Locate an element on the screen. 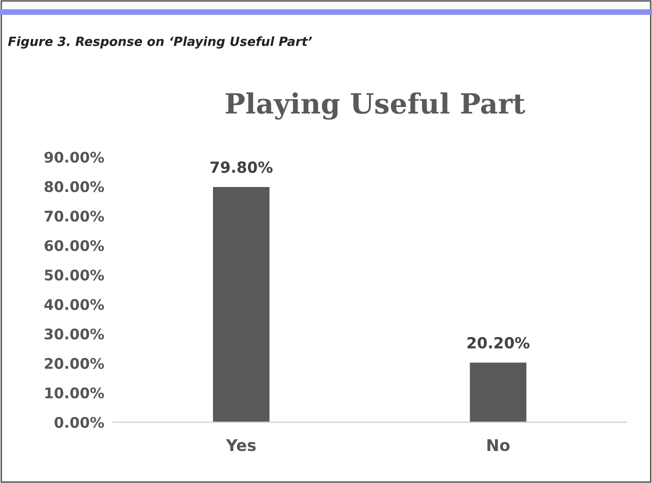  y-tick-label: 70.00% is located at coordinates (74, 216).